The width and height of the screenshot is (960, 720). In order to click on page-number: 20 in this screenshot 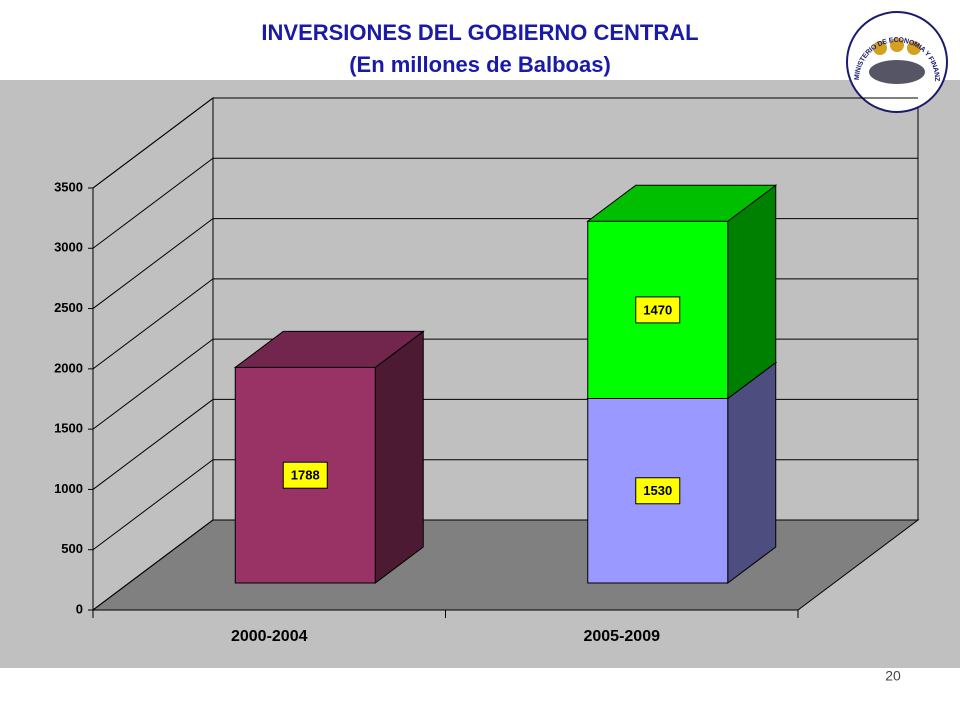, I will do `click(893, 676)`.